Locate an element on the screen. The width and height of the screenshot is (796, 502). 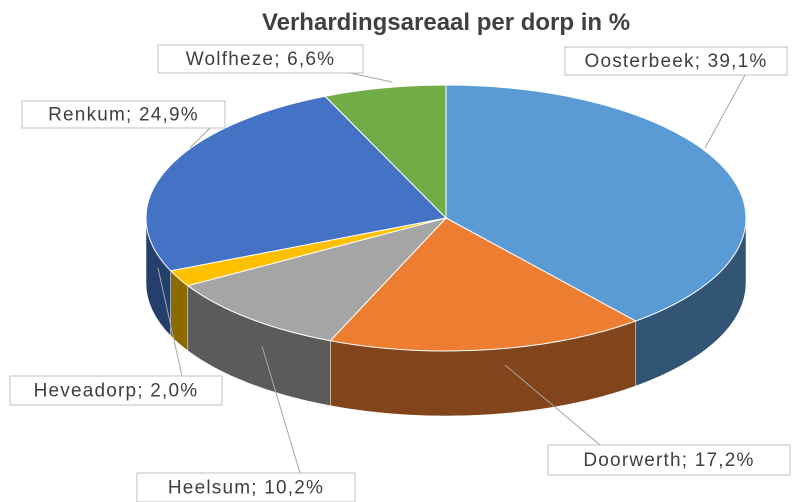
data-label: Heveadorp; 2,0% is located at coordinates (116, 391).